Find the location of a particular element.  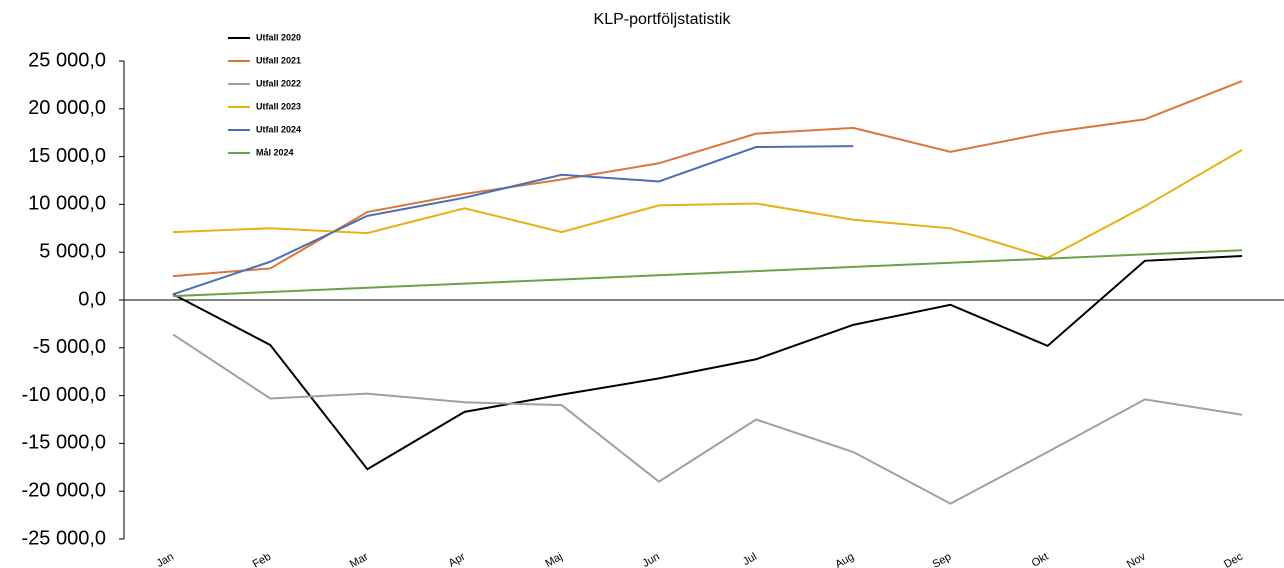

y-tick-label: 5 000,0 is located at coordinates (72, 251).